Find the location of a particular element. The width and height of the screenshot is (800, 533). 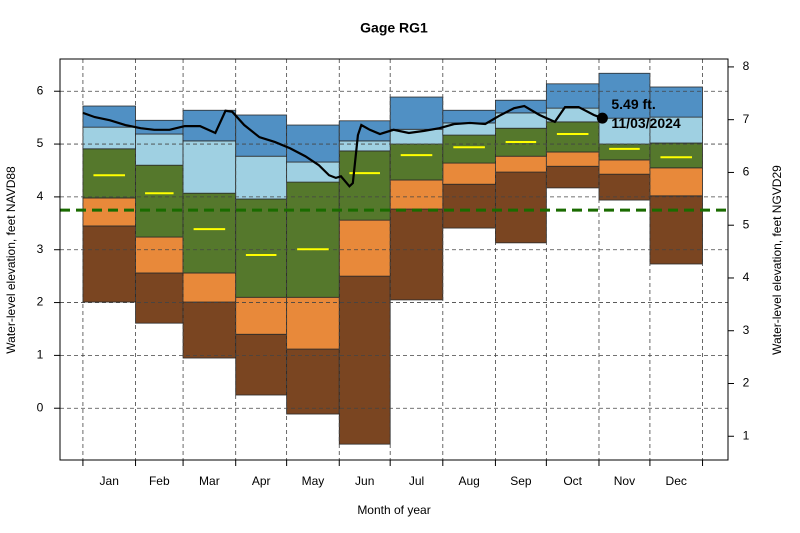

y2-tick-label: 3 is located at coordinates (746, 330).